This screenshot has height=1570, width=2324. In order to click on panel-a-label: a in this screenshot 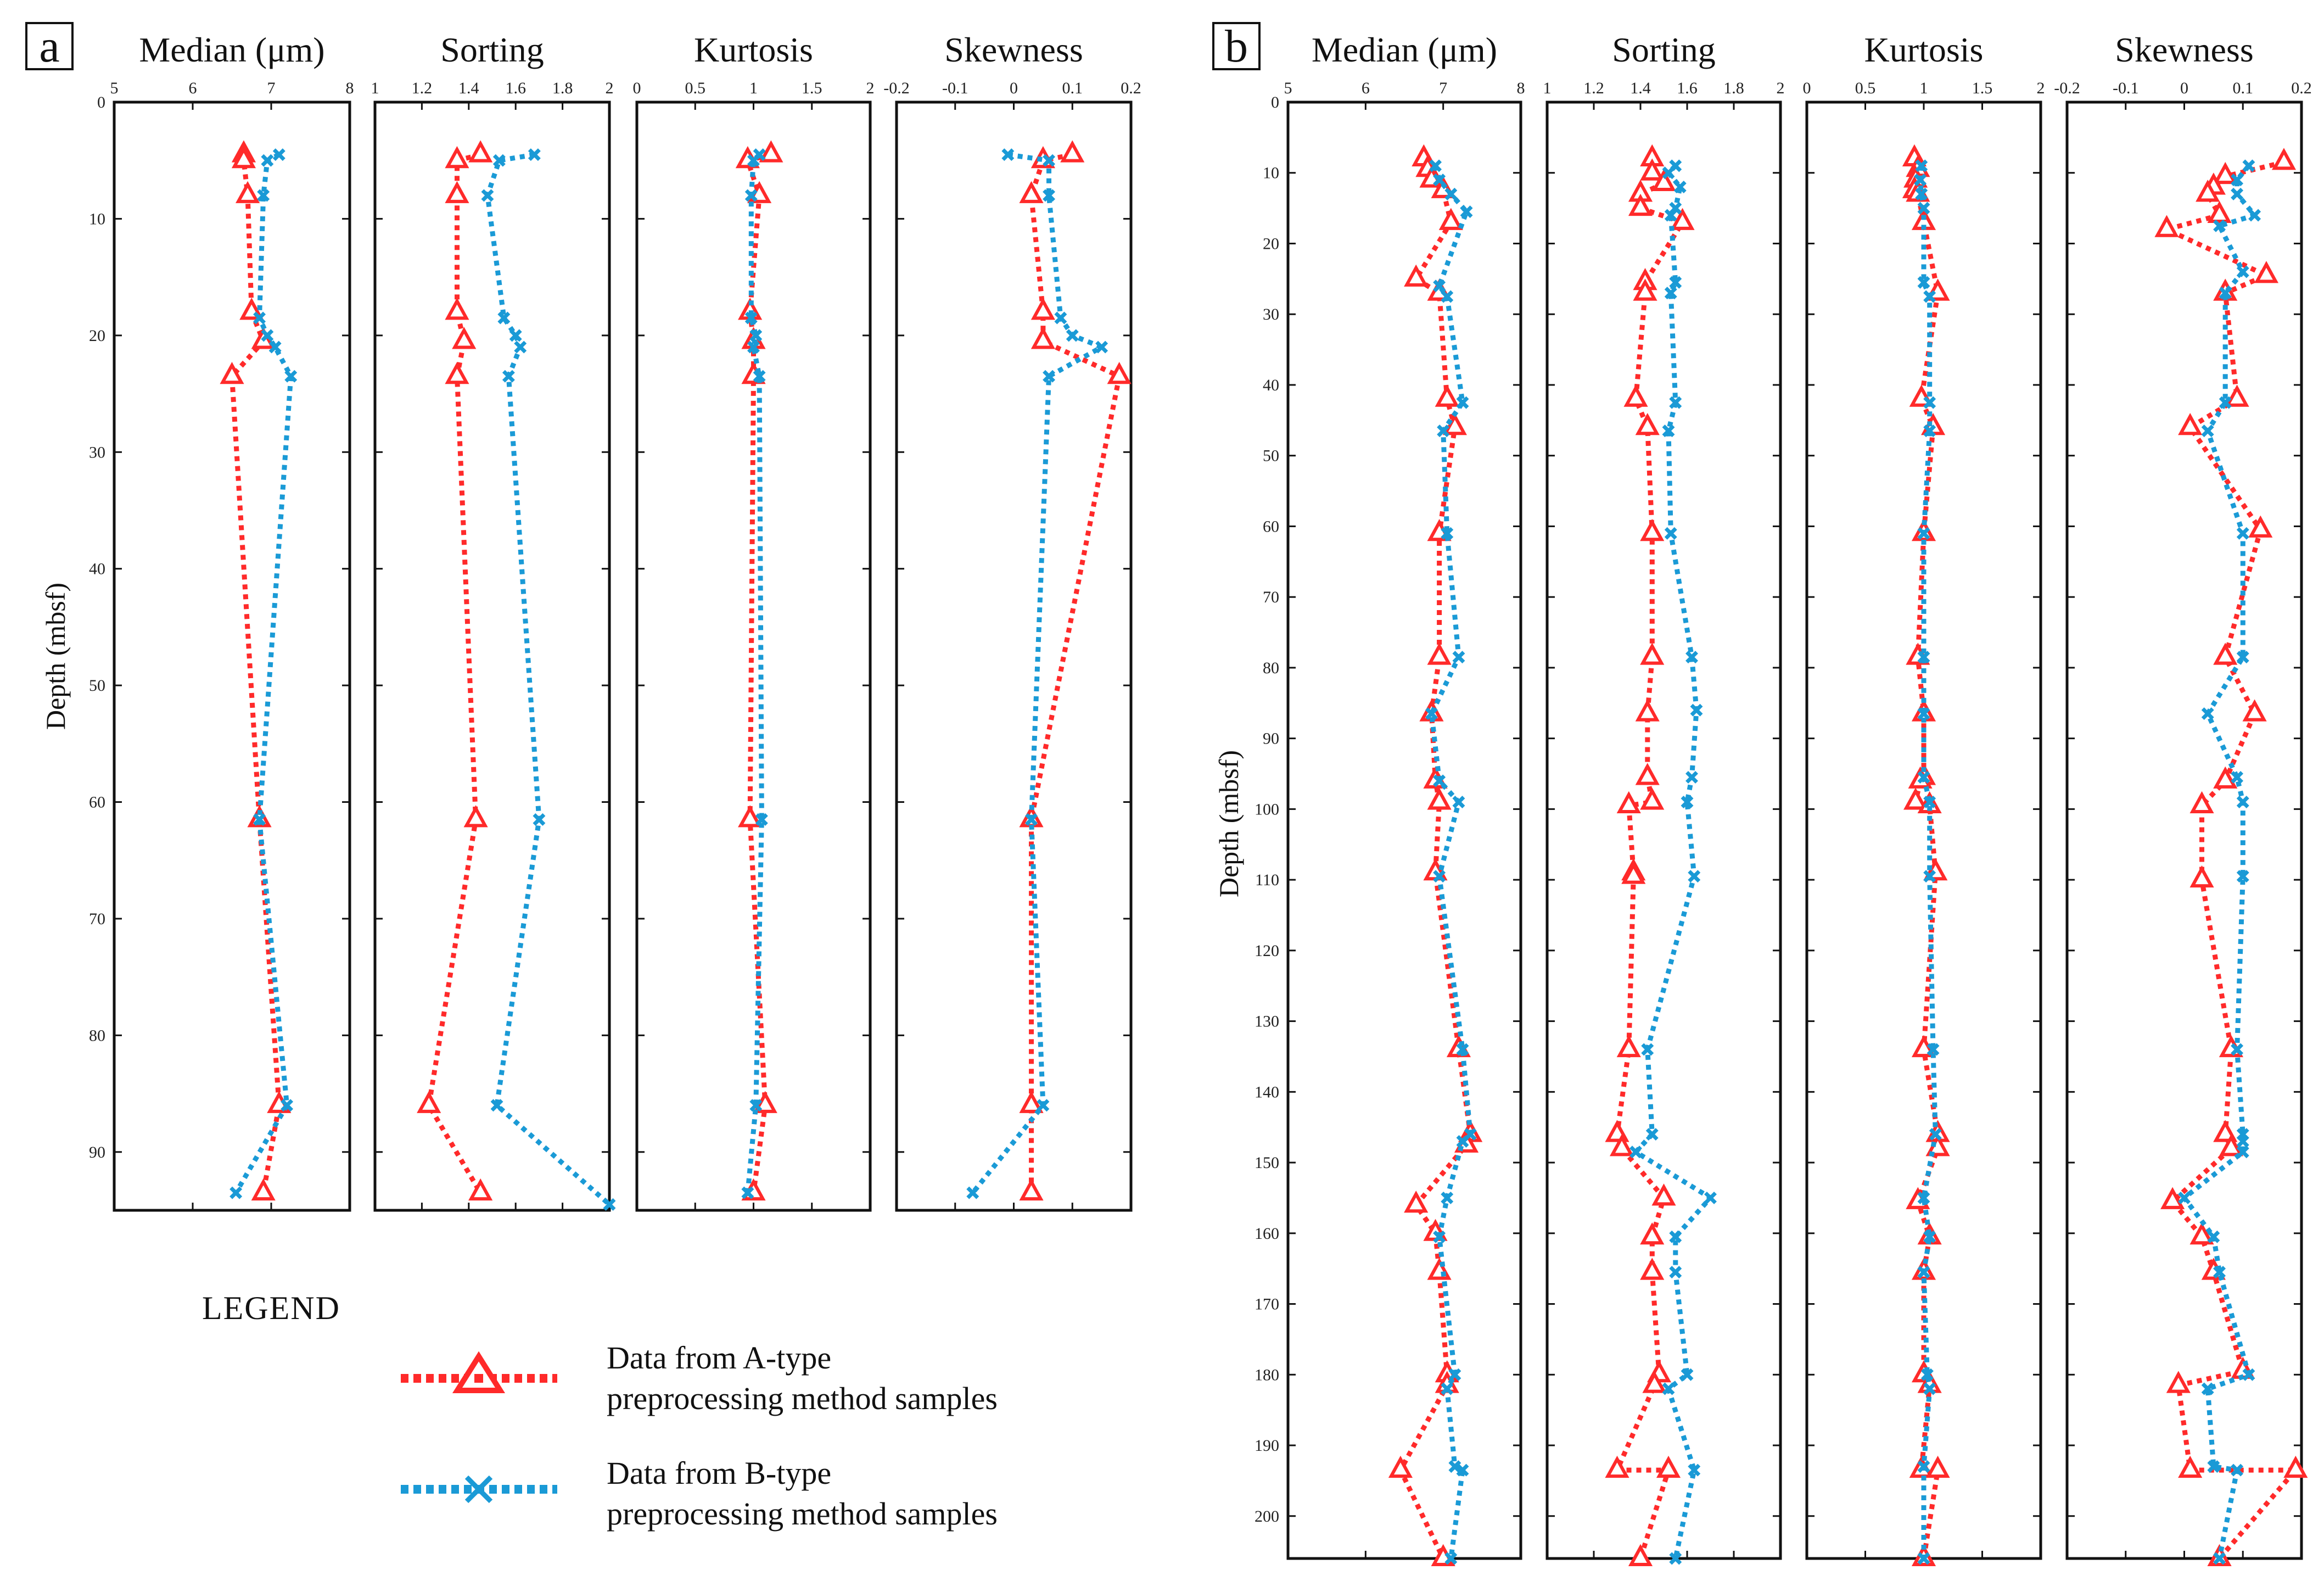, I will do `click(49, 46)`.